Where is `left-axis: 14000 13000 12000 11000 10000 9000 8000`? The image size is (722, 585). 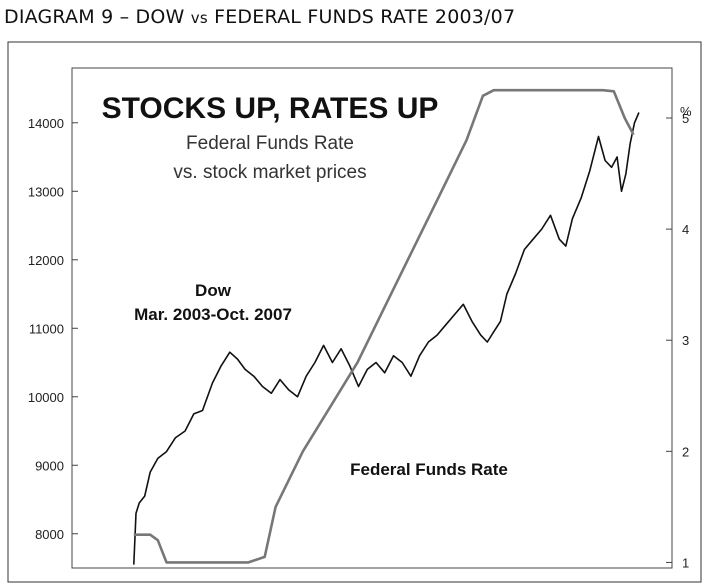
left-axis: 14000 13000 12000 11000 10000 9000 8000 is located at coordinates (53, 329).